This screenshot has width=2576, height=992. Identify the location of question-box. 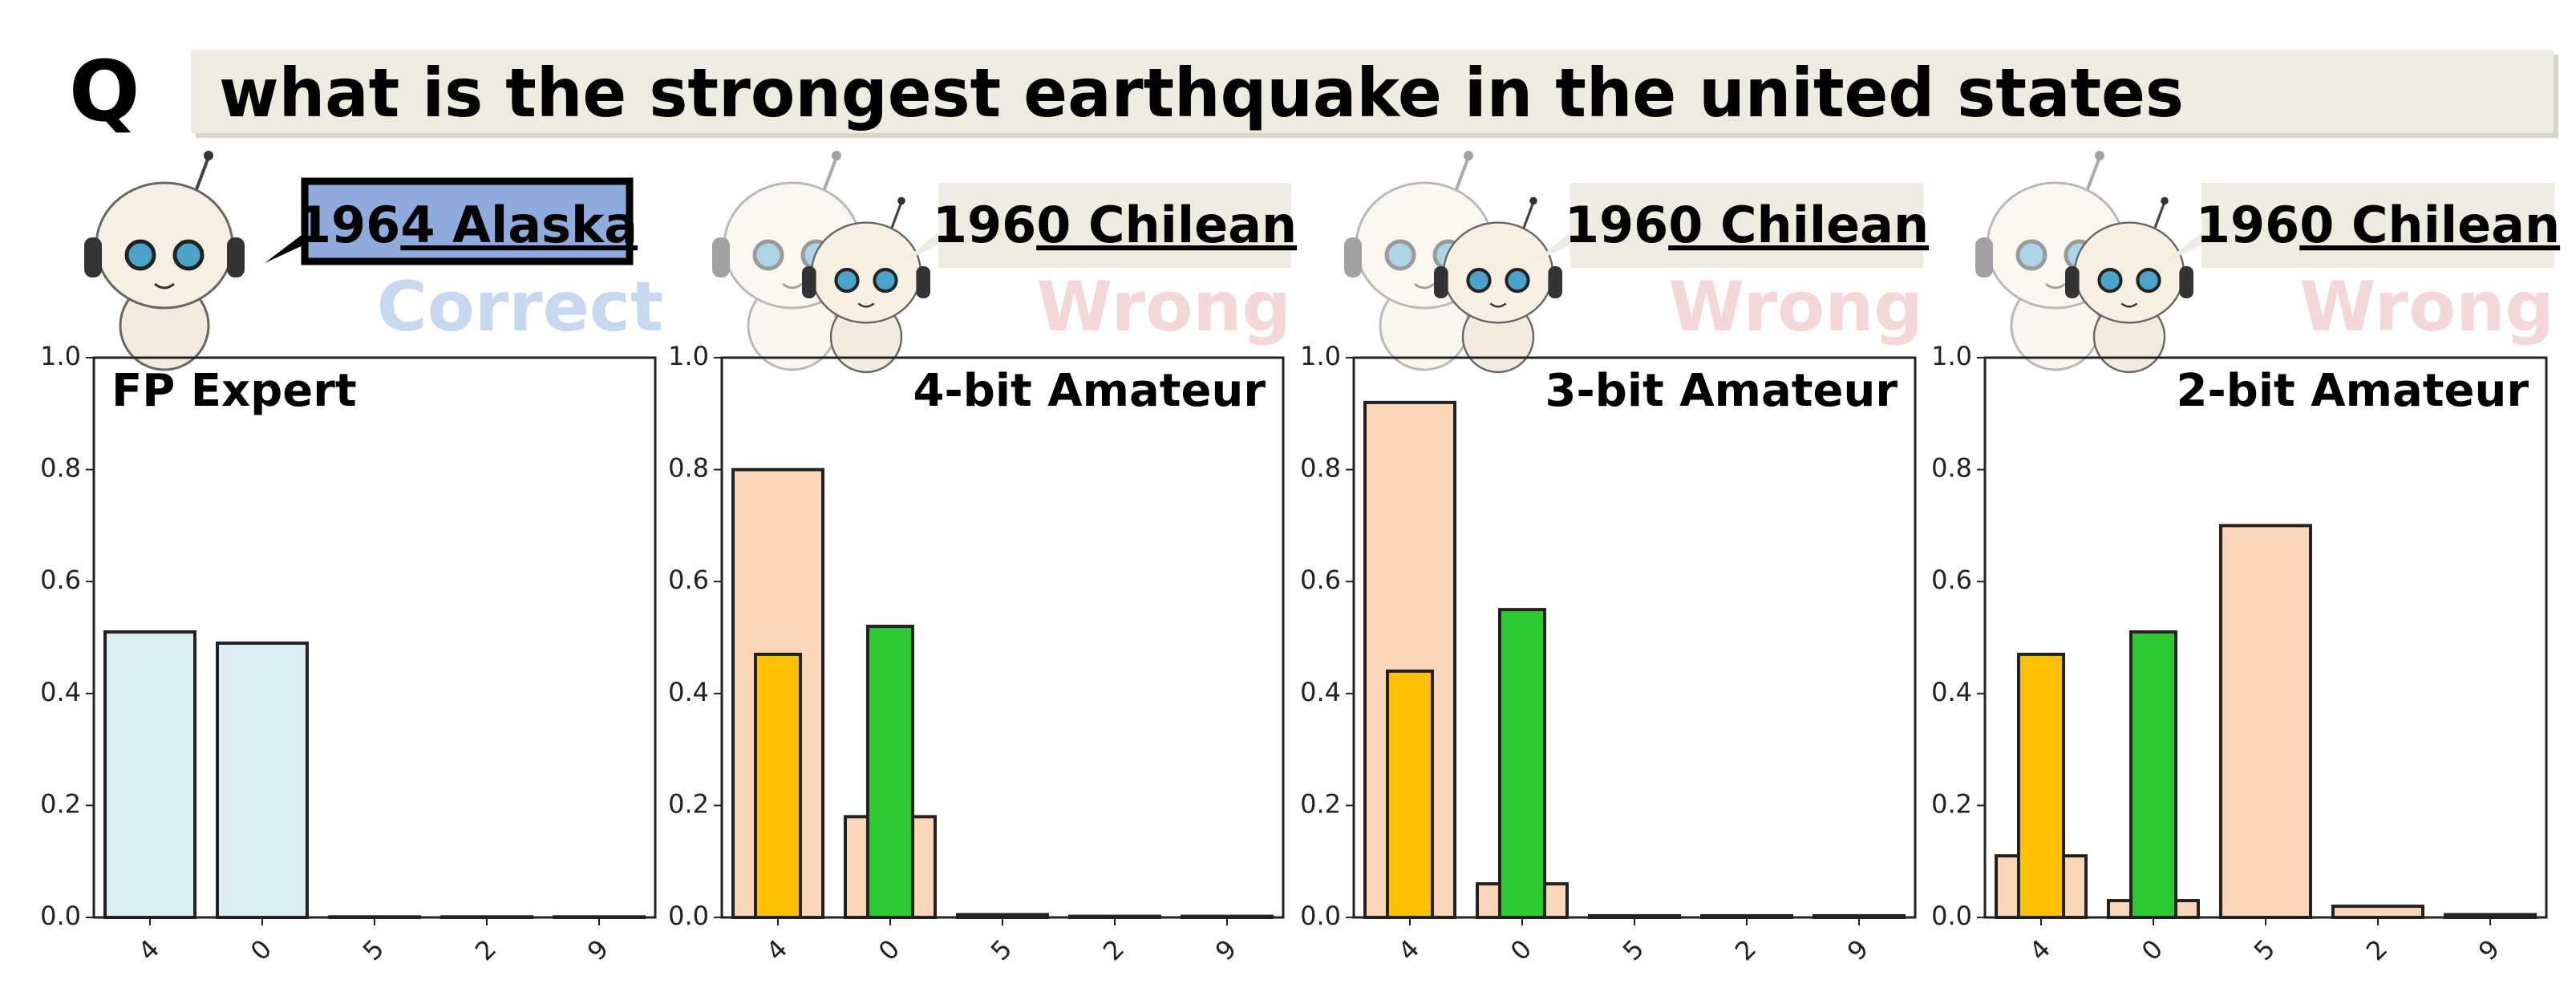
(1372, 92).